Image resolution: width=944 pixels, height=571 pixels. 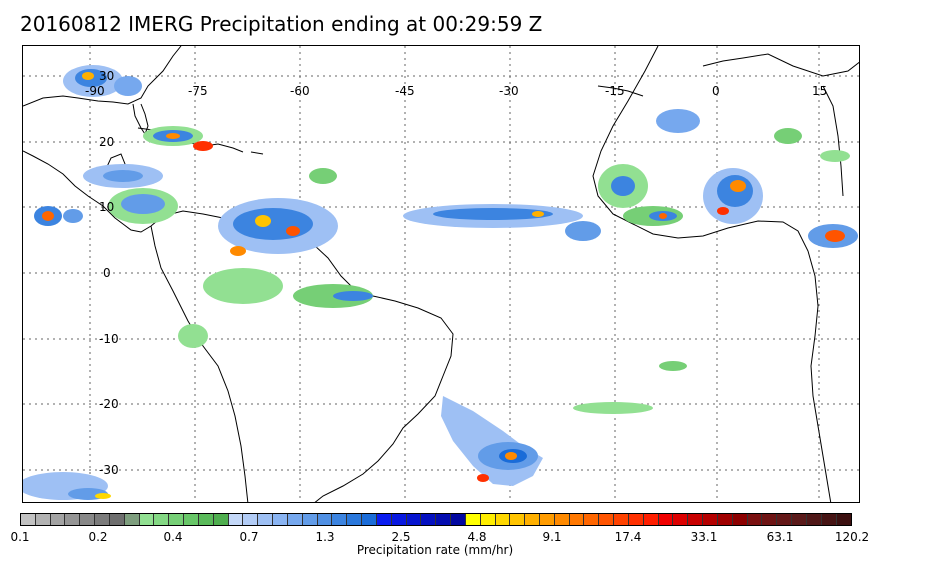 I want to click on coast-central-america, so click(x=87, y=191).